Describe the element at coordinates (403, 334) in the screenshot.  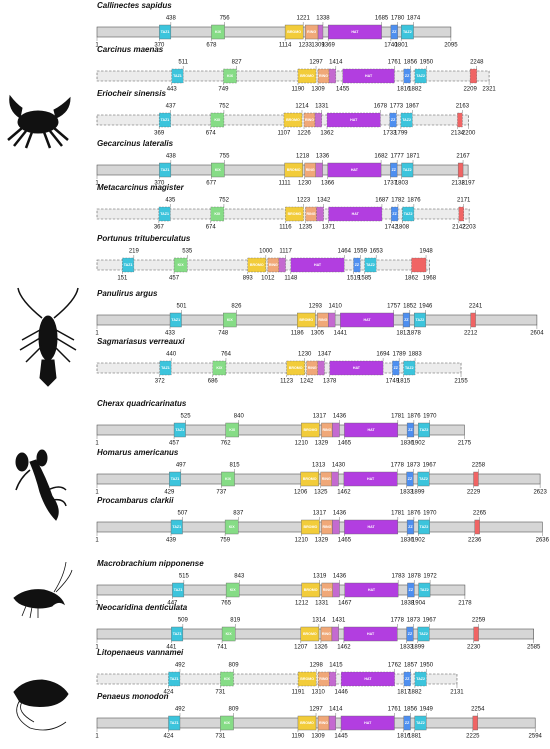
I see `start-position: 1812` at that location.